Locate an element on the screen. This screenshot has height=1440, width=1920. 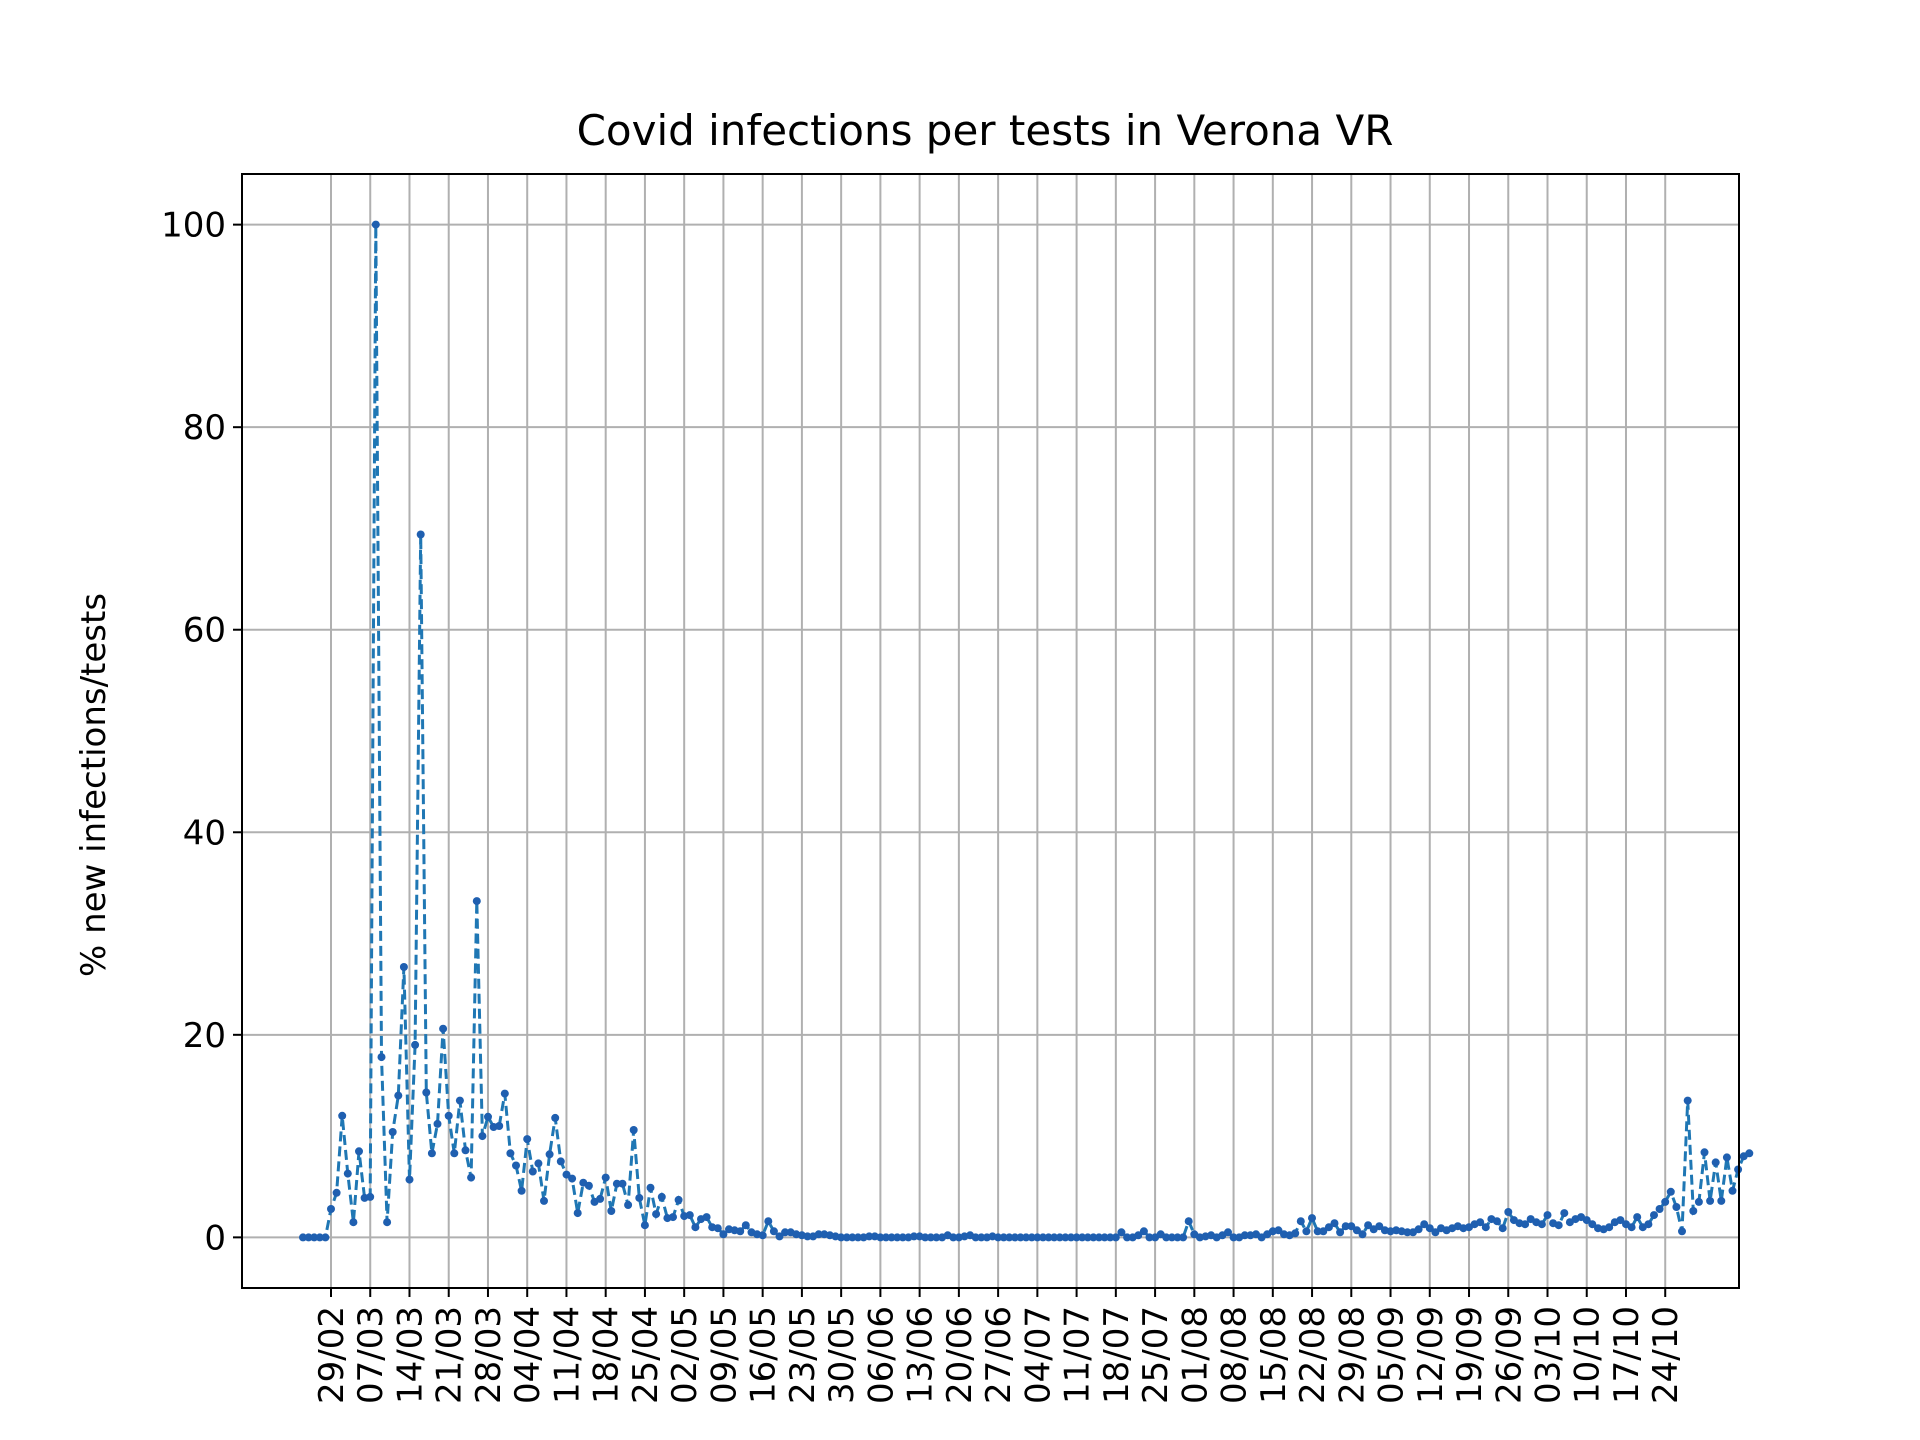
y-tick-label: 0 is located at coordinates (215, 1238).